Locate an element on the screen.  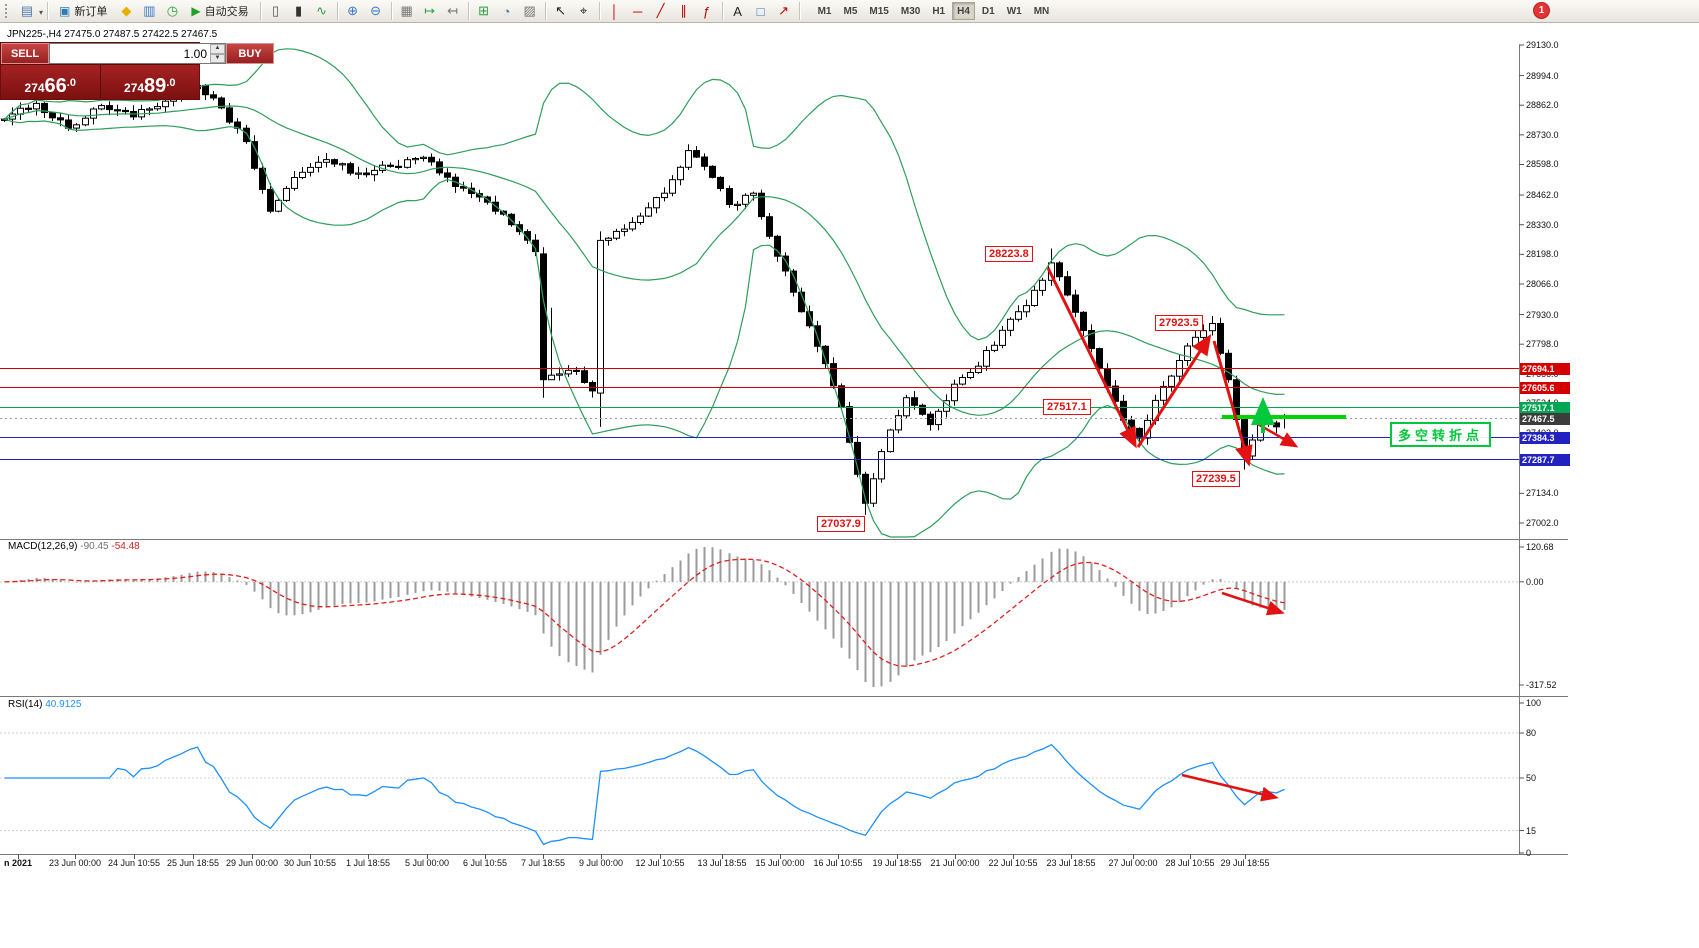
price-axis-label: 27930.0 is located at coordinates (1542, 314).